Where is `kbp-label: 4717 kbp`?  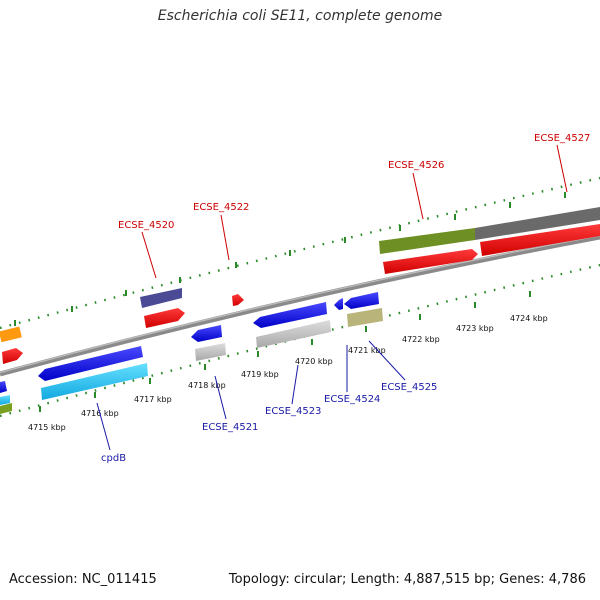 kbp-label: 4717 kbp is located at coordinates (153, 399).